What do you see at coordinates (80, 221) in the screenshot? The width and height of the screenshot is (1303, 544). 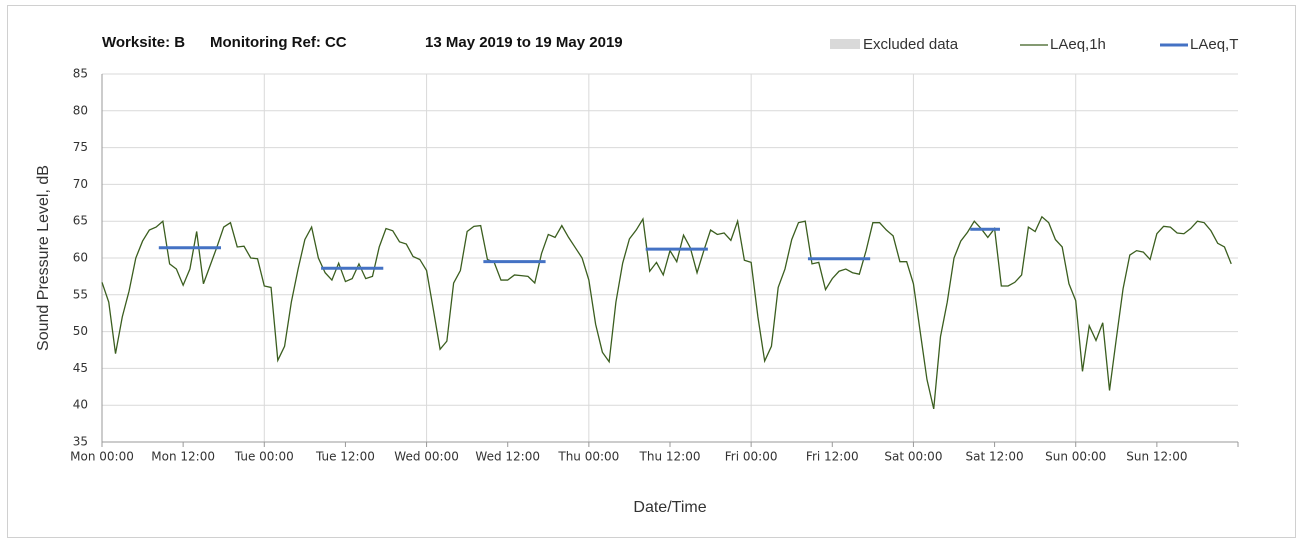 I see `y-tick-label: 65` at bounding box center [80, 221].